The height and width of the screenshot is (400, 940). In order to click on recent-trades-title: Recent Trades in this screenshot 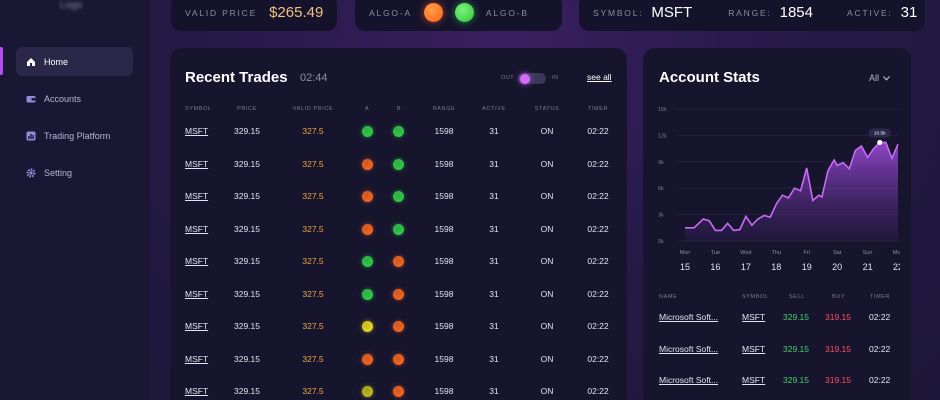, I will do `click(236, 77)`.